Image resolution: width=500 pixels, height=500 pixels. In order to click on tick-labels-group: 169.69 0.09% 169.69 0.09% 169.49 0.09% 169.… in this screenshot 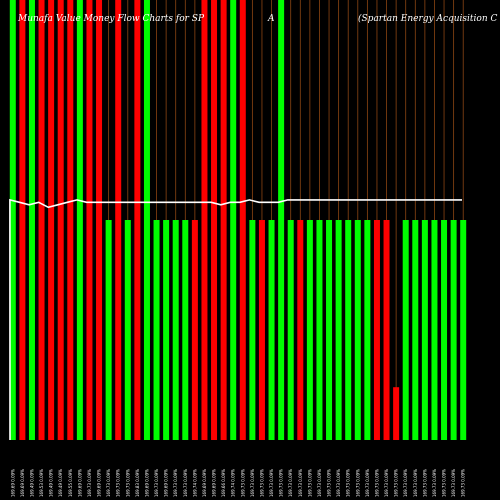, I will do `click(237, 483)`.